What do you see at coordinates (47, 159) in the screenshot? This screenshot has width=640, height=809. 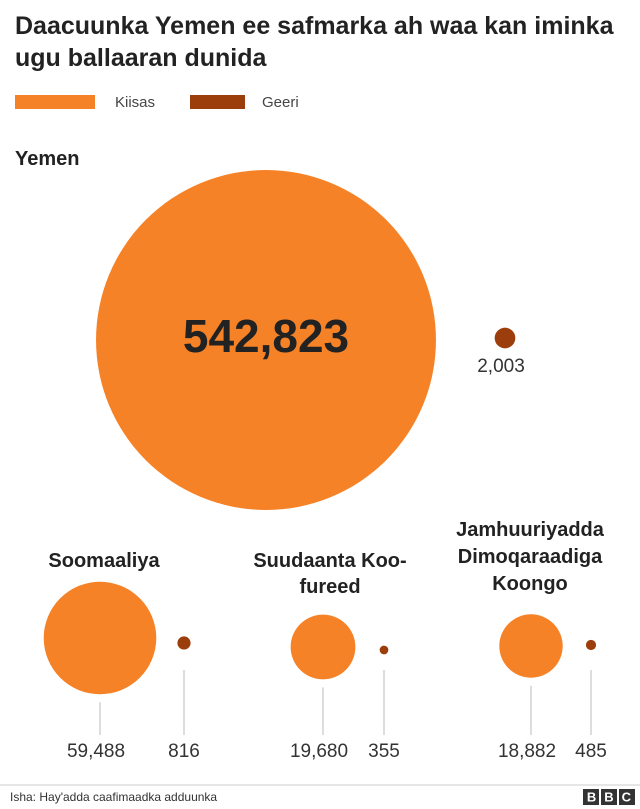 I see `category-label: Yemen` at bounding box center [47, 159].